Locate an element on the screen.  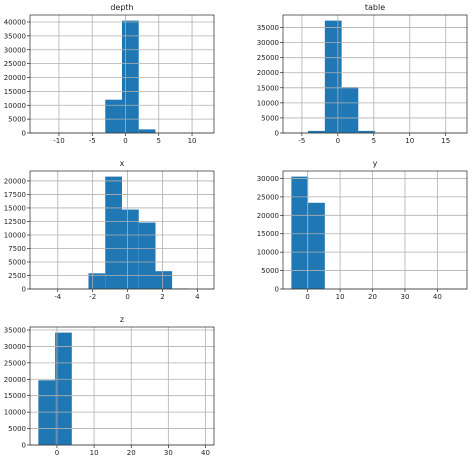
subplot-title: z is located at coordinates (122, 319).